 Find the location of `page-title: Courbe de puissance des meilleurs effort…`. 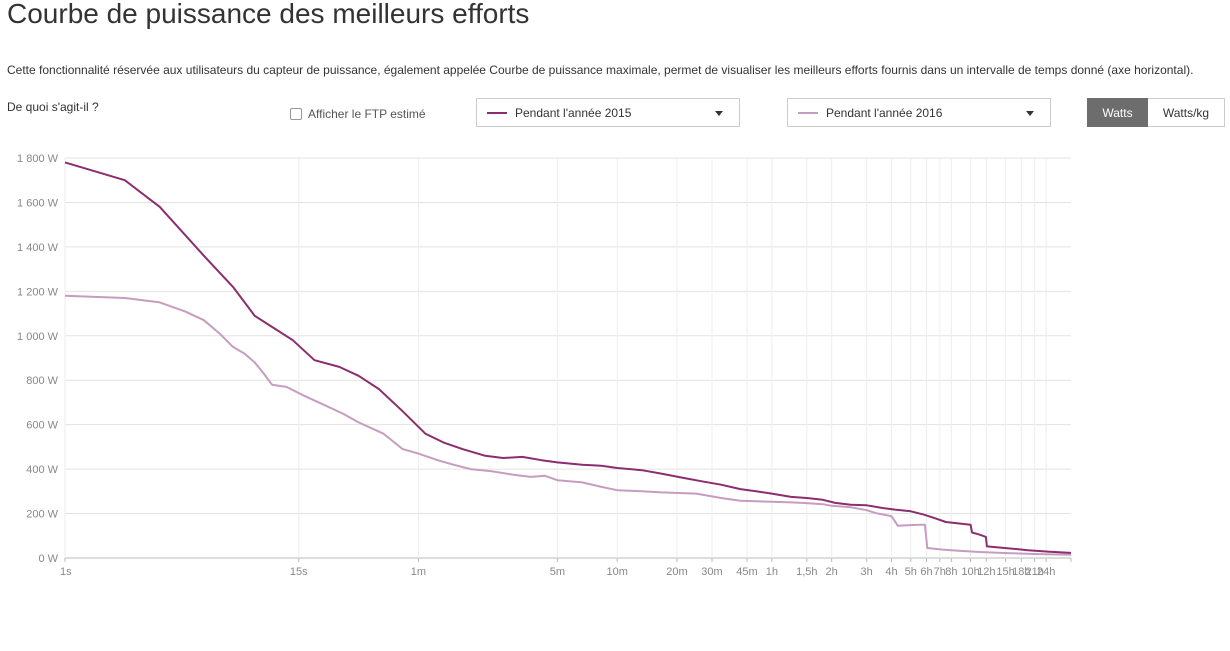

page-title: Courbe de puissance des meilleurs effort… is located at coordinates (268, 14).